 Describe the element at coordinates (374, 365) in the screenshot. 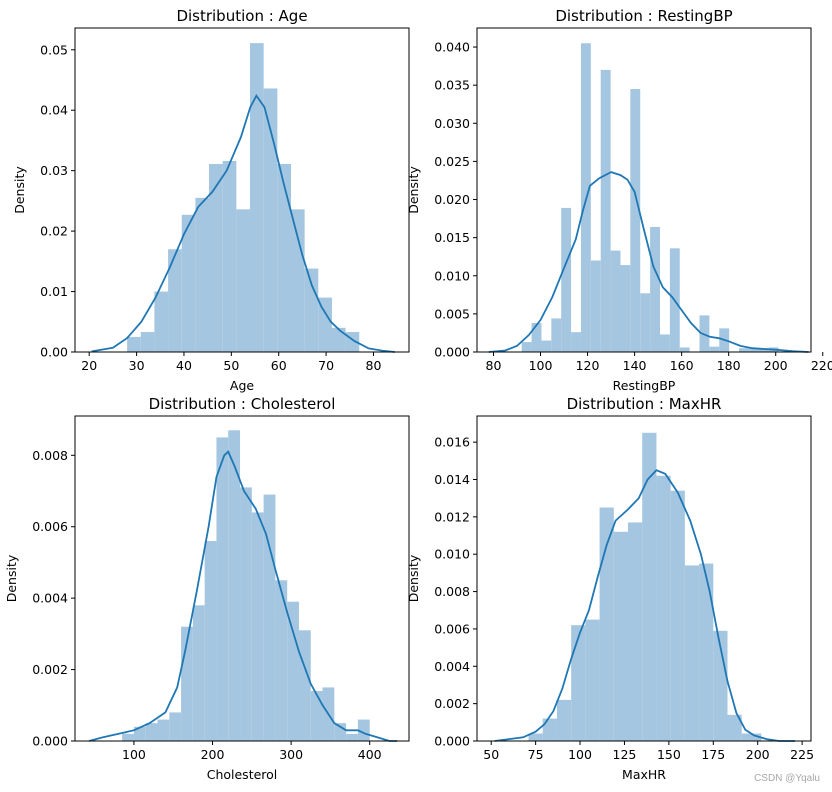

I see `x-tick-label: 80` at that location.